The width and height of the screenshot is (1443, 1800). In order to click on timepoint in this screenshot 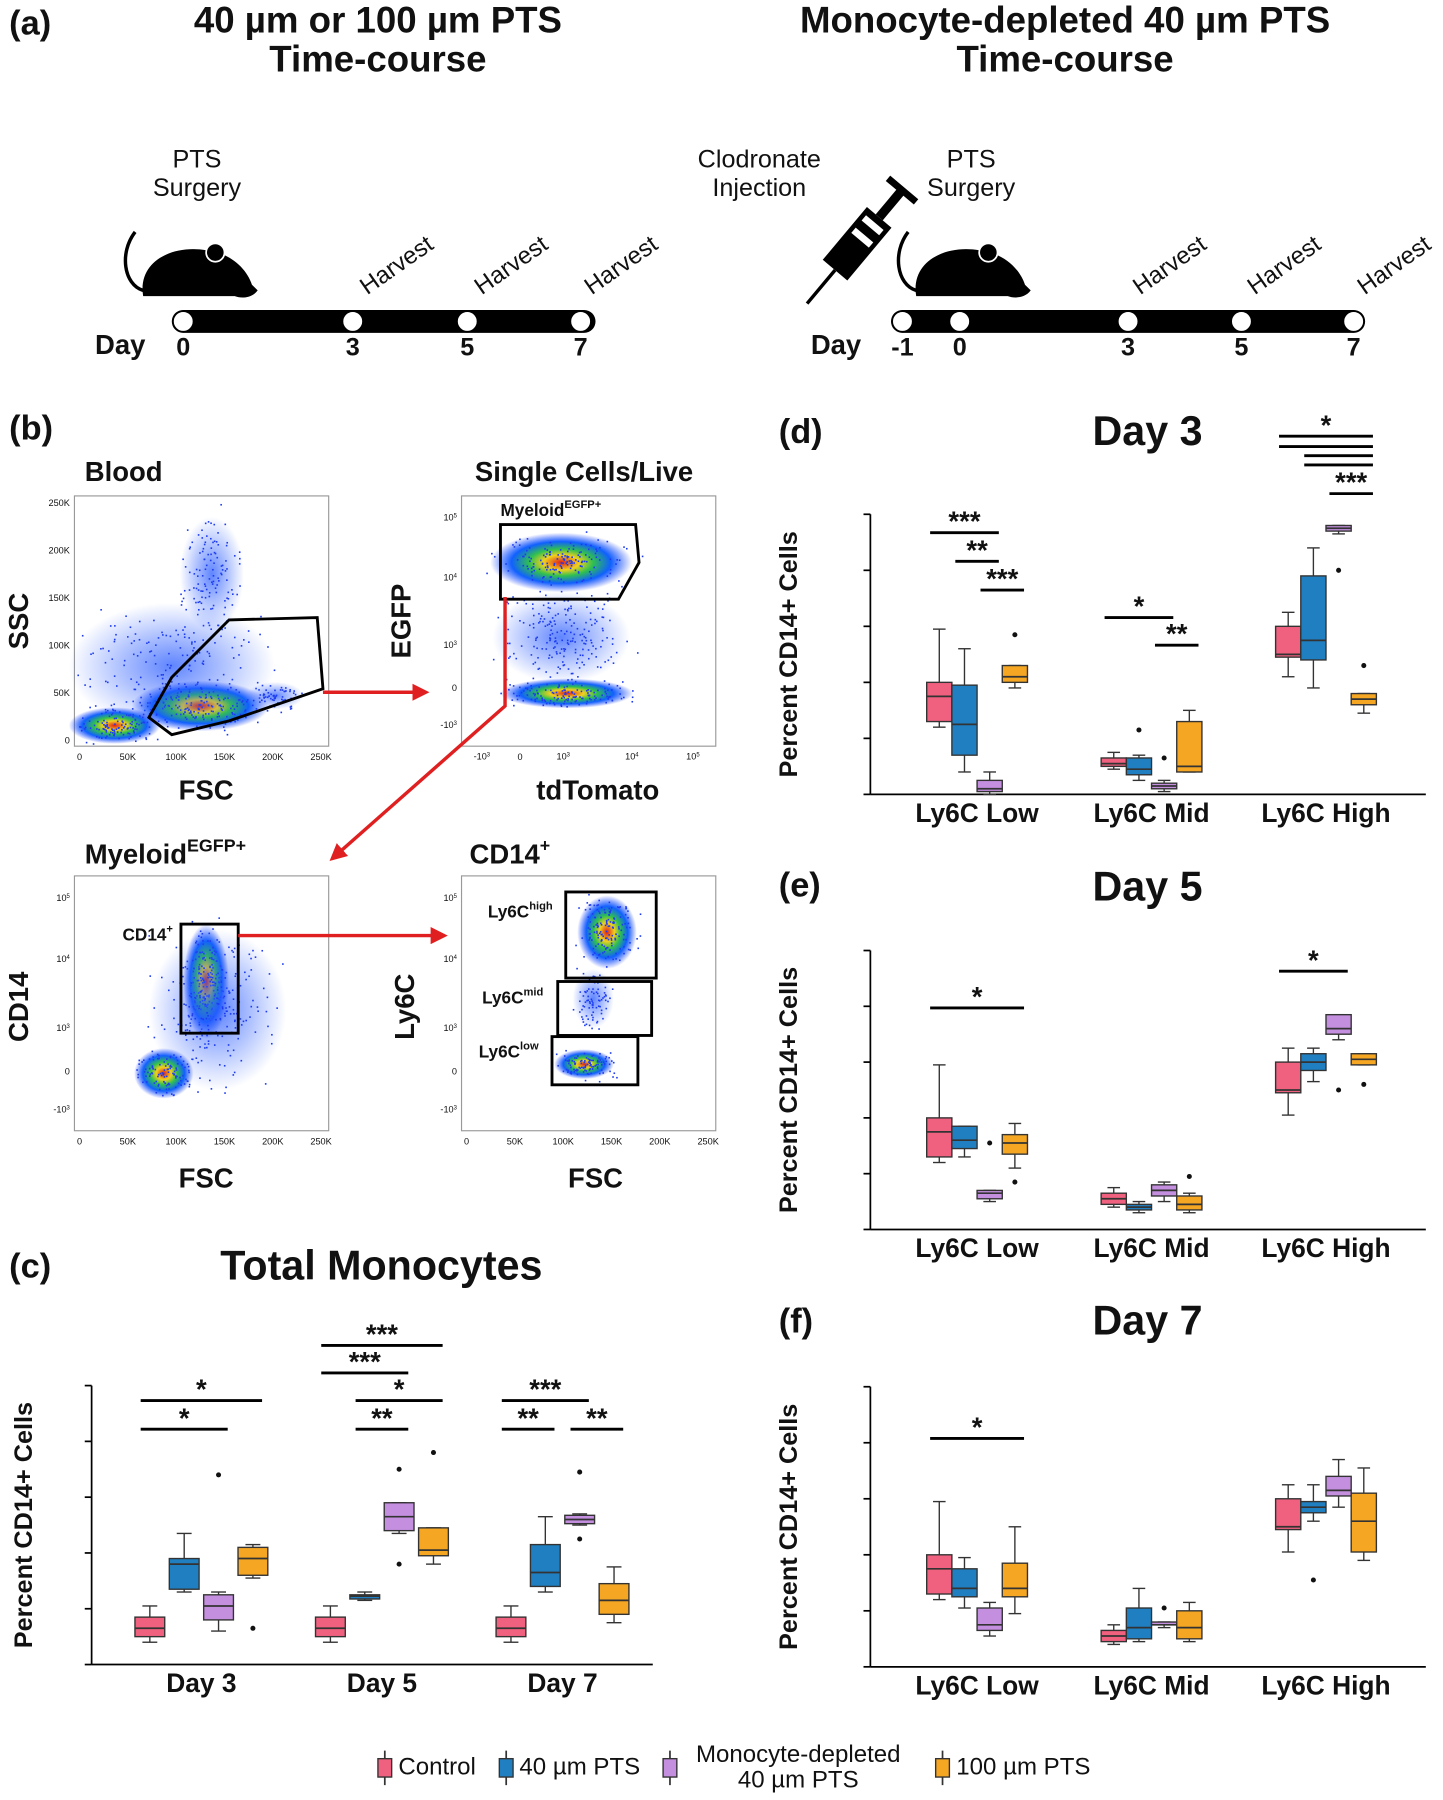, I will do `click(1353, 321)`.